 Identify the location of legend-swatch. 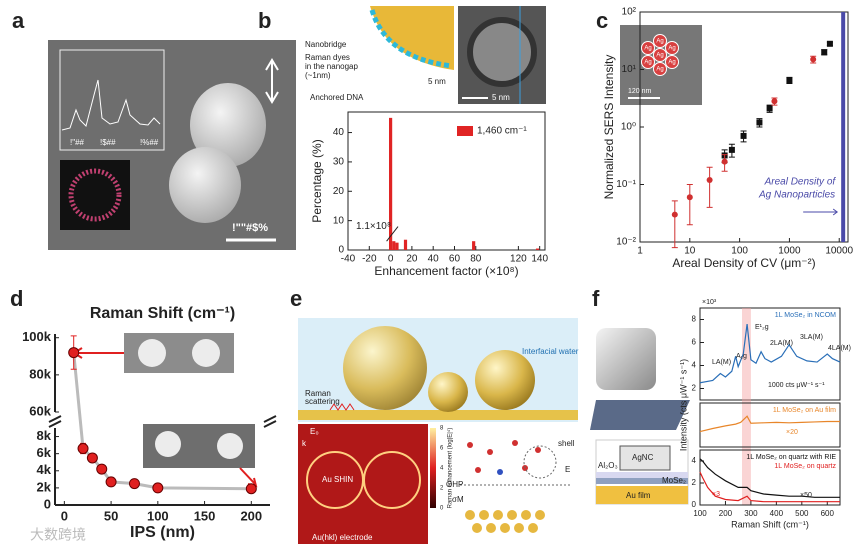
(465, 131).